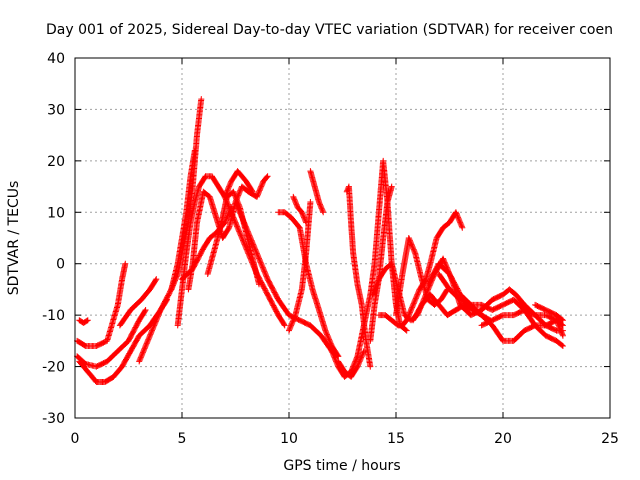 Image resolution: width=640 pixels, height=480 pixels. I want to click on y-tick-label: 40, so click(56, 59).